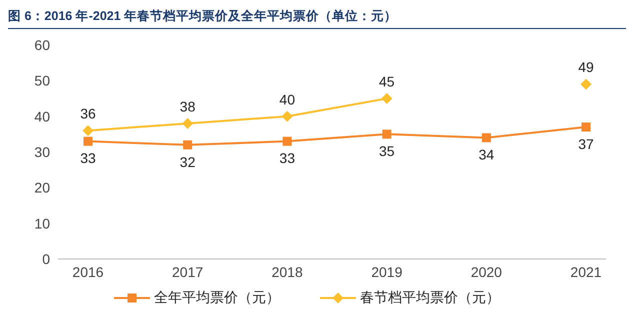 The height and width of the screenshot is (325, 634). What do you see at coordinates (387, 151) in the screenshot?
I see `data-label: 35` at bounding box center [387, 151].